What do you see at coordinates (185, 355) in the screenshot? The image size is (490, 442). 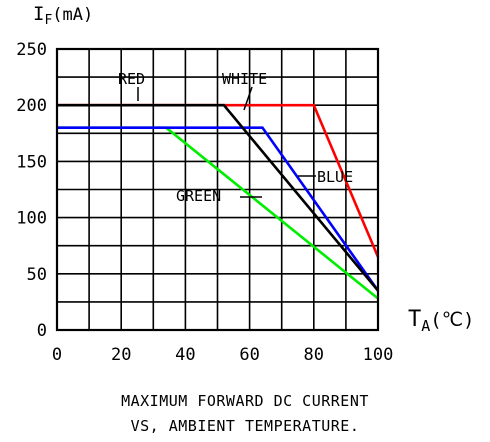 I see `x-tick-label: 40` at bounding box center [185, 355].